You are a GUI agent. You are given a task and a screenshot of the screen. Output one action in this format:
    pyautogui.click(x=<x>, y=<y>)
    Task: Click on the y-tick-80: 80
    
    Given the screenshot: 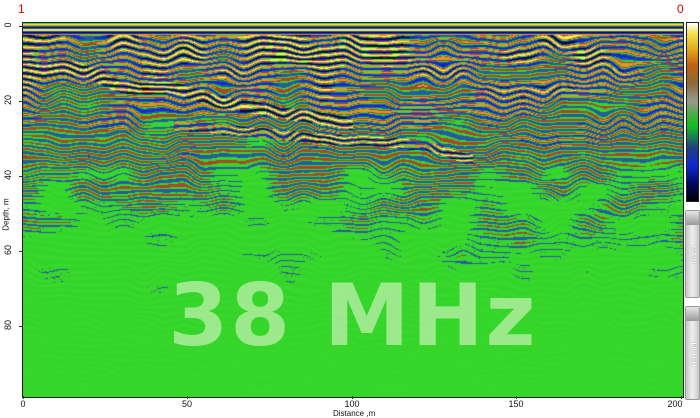 What is the action you would take?
    pyautogui.click(x=8, y=325)
    